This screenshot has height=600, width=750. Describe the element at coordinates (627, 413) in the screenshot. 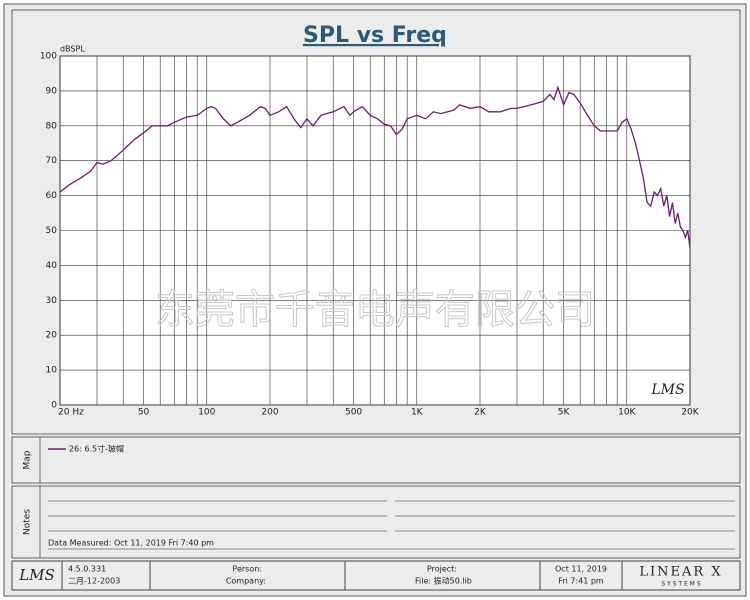

I see `x-tick-label: 10K` at that location.